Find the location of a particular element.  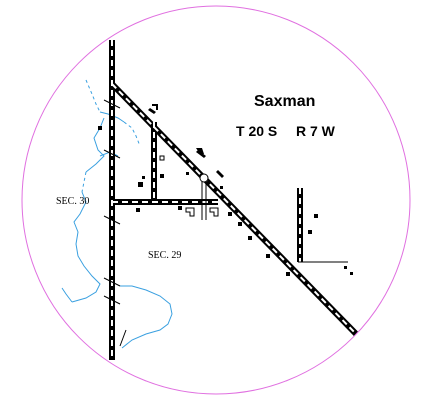

section-label-29: SEC. 29 is located at coordinates (164, 255).